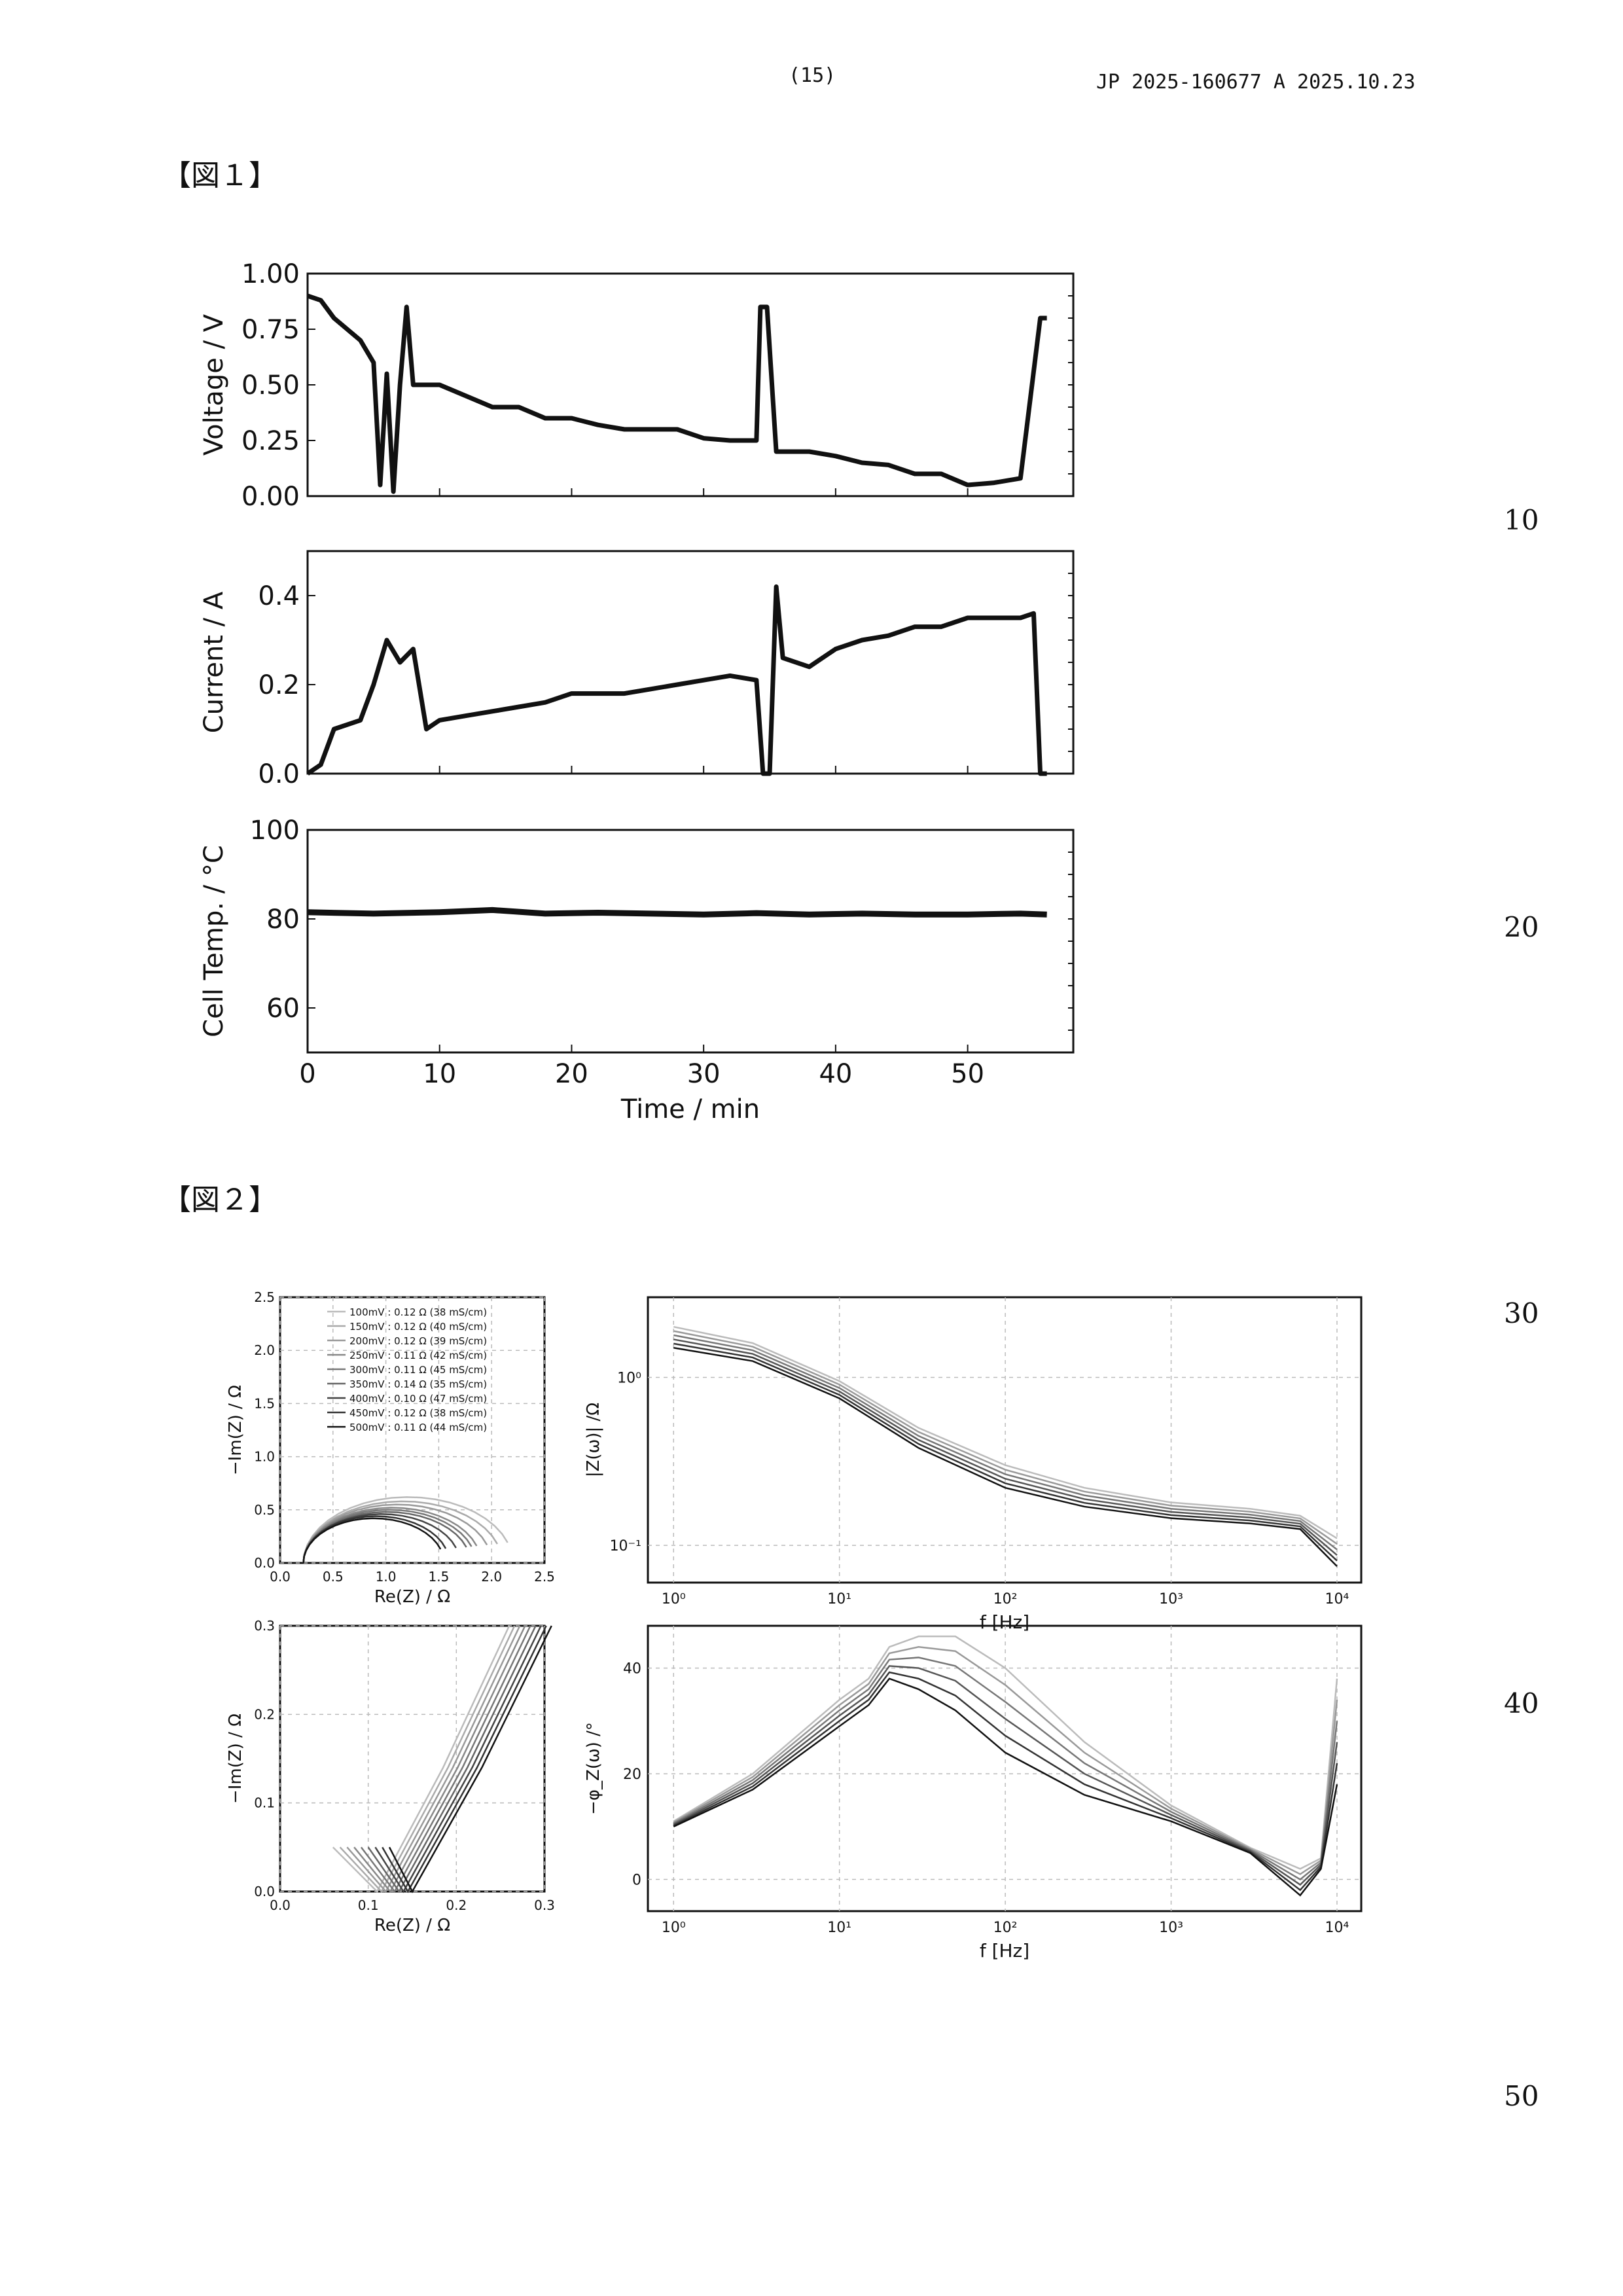 This screenshot has height=2296, width=1623. What do you see at coordinates (264, 1457) in the screenshot?
I see `y-tick-label: 1.0` at bounding box center [264, 1457].